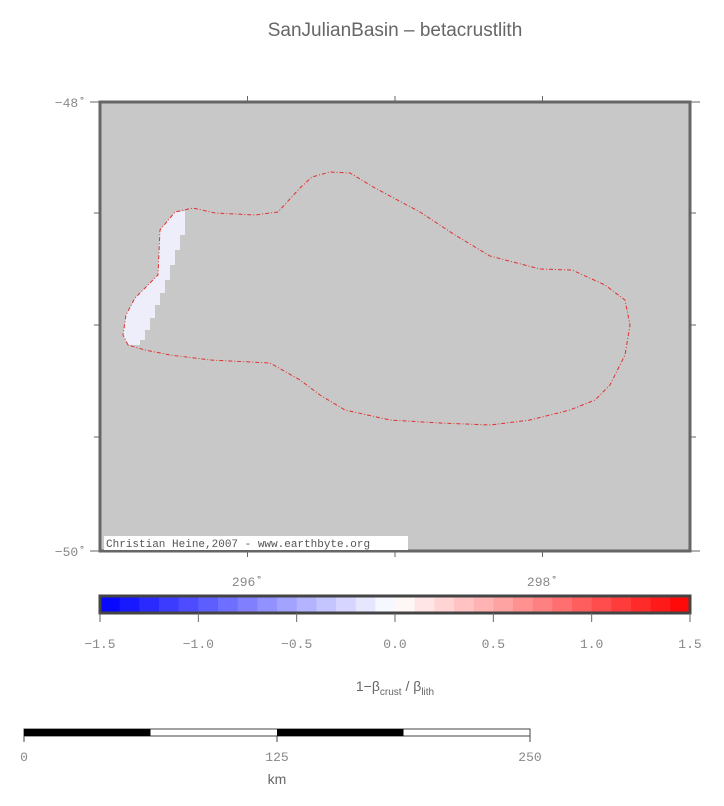  I want to click on scalebar-unit: km, so click(277, 779).